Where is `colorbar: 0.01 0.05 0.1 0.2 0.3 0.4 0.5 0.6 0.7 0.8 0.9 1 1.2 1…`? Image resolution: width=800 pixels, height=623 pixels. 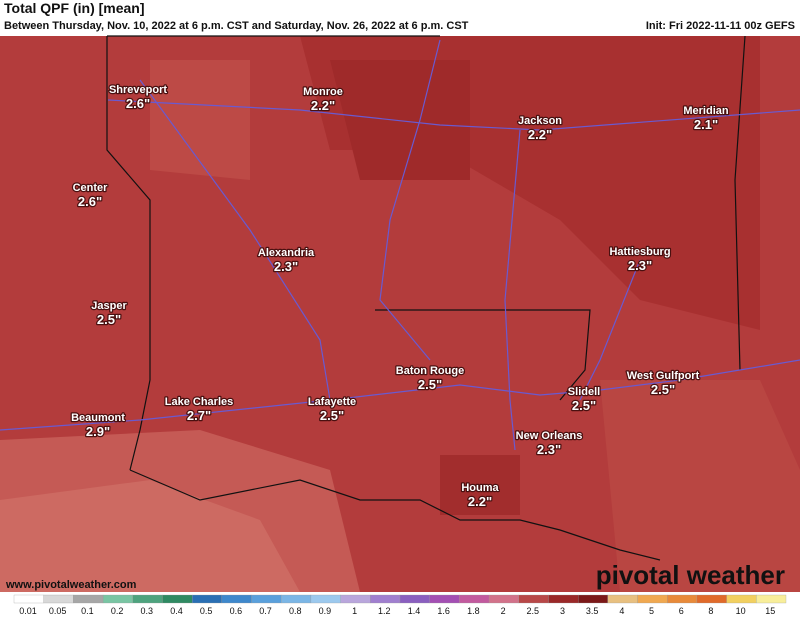 colorbar: 0.01 0.05 0.1 0.2 0.3 0.4 0.5 0.6 0.7 0.8 0.9 1 1.2 1… is located at coordinates (400, 605).